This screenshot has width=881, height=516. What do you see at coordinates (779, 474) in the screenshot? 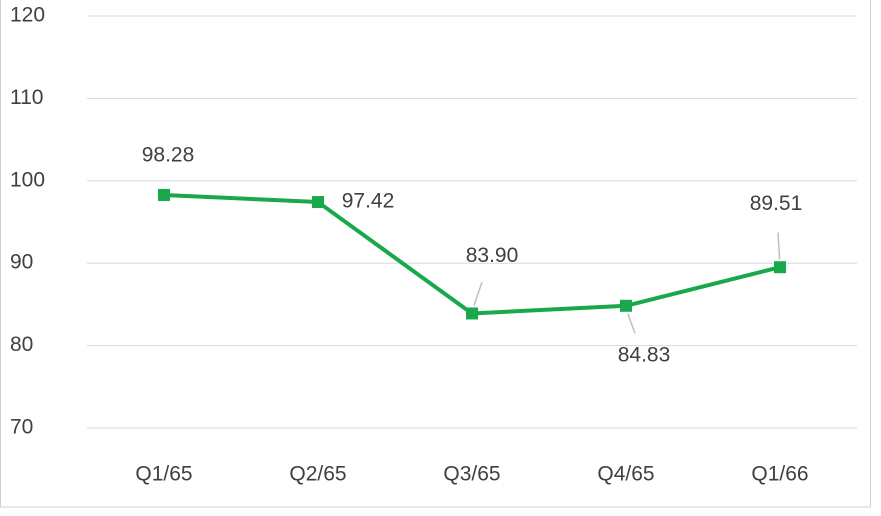
I see `x-tick-label: Q1/66` at bounding box center [779, 474].